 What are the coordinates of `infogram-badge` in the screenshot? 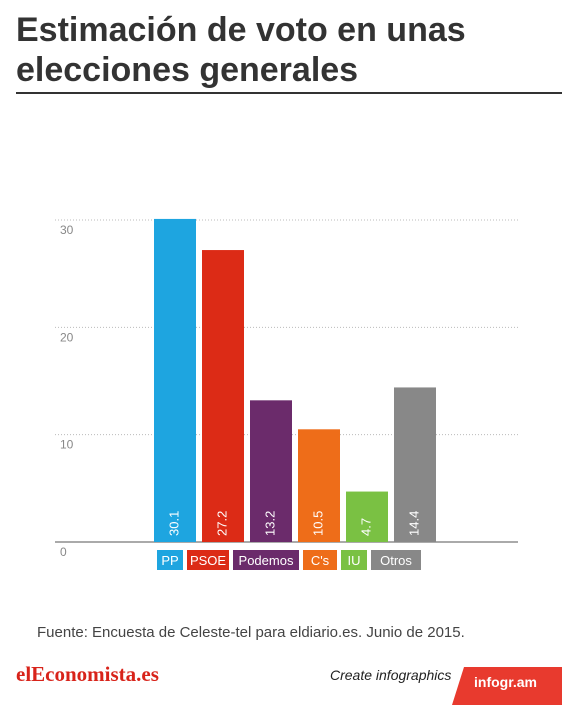 It's located at (507, 686).